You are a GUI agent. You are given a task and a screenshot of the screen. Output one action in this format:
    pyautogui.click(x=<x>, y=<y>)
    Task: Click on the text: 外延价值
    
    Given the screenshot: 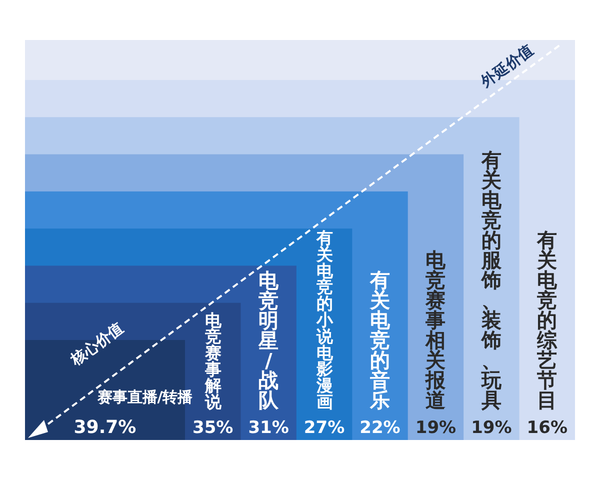 What is the action you would take?
    pyautogui.click(x=506, y=66)
    